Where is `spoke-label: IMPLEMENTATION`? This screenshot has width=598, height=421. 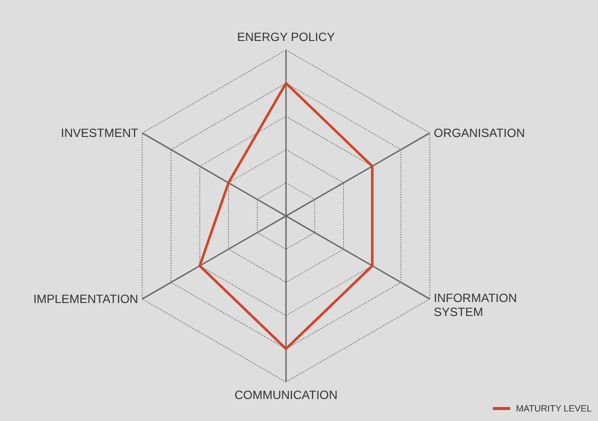
spoke-label: IMPLEMENTATION is located at coordinates (85, 299).